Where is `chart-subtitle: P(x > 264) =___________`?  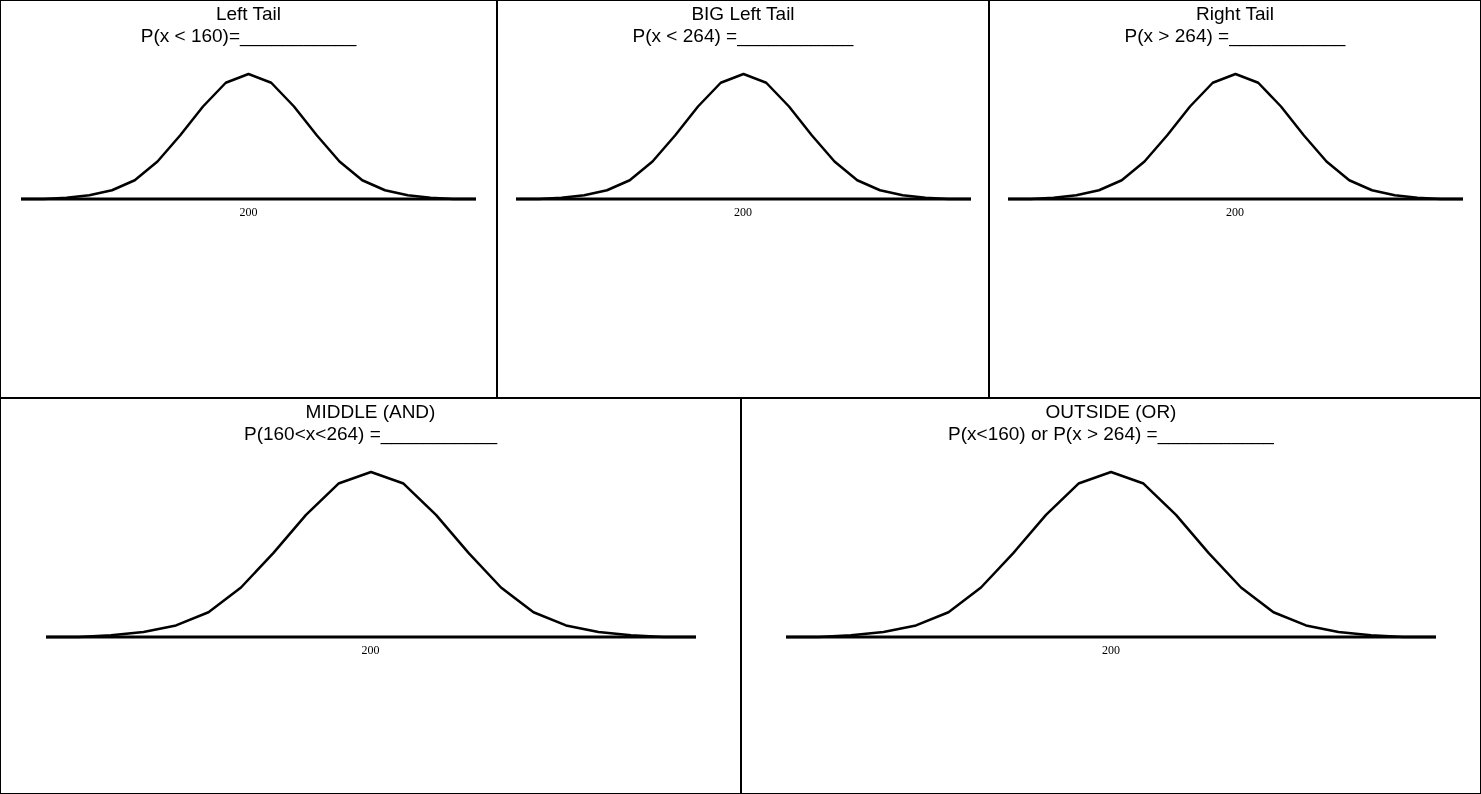
chart-subtitle: P(x > 264) =___________ is located at coordinates (1235, 36).